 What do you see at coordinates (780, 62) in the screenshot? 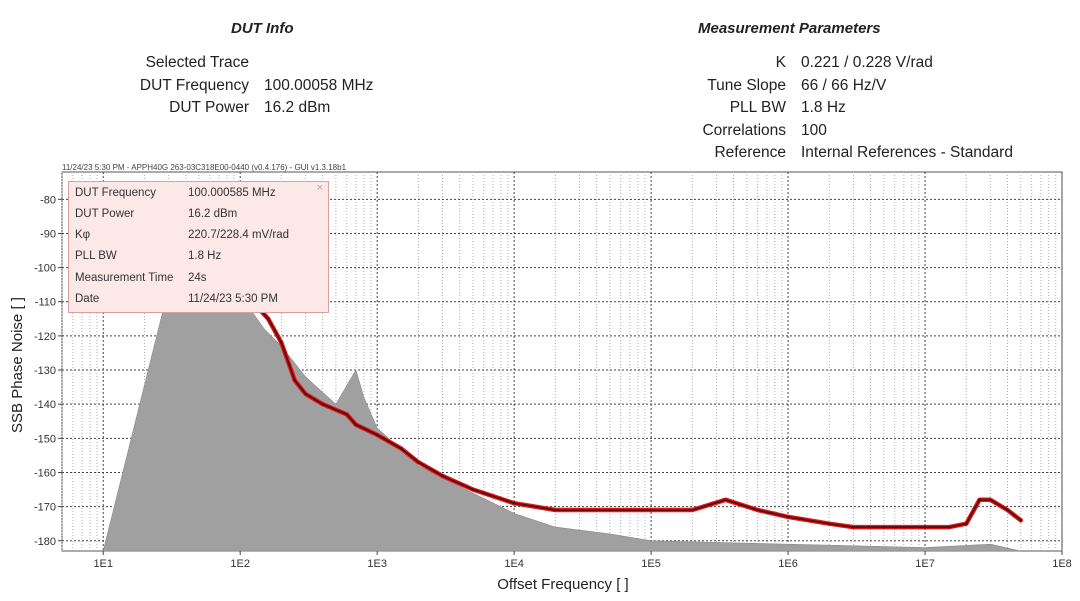
I see `param-label: K` at bounding box center [780, 62].